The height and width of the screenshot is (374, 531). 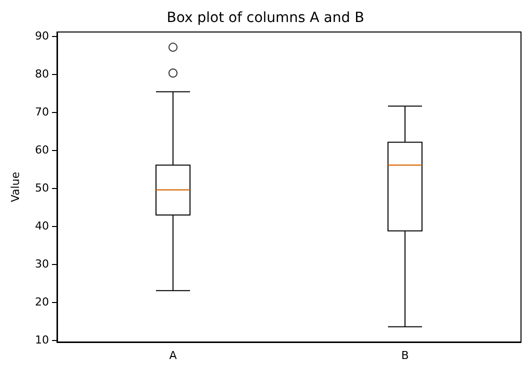 I want to click on y-tick-label: 10, so click(x=42, y=340).